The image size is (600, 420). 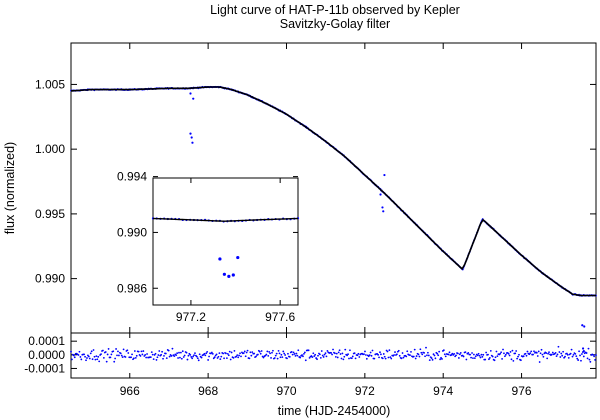 I want to click on inset-plot-panel: 0.986 0.990 0.994 977.2 977.6, so click(x=208, y=247).